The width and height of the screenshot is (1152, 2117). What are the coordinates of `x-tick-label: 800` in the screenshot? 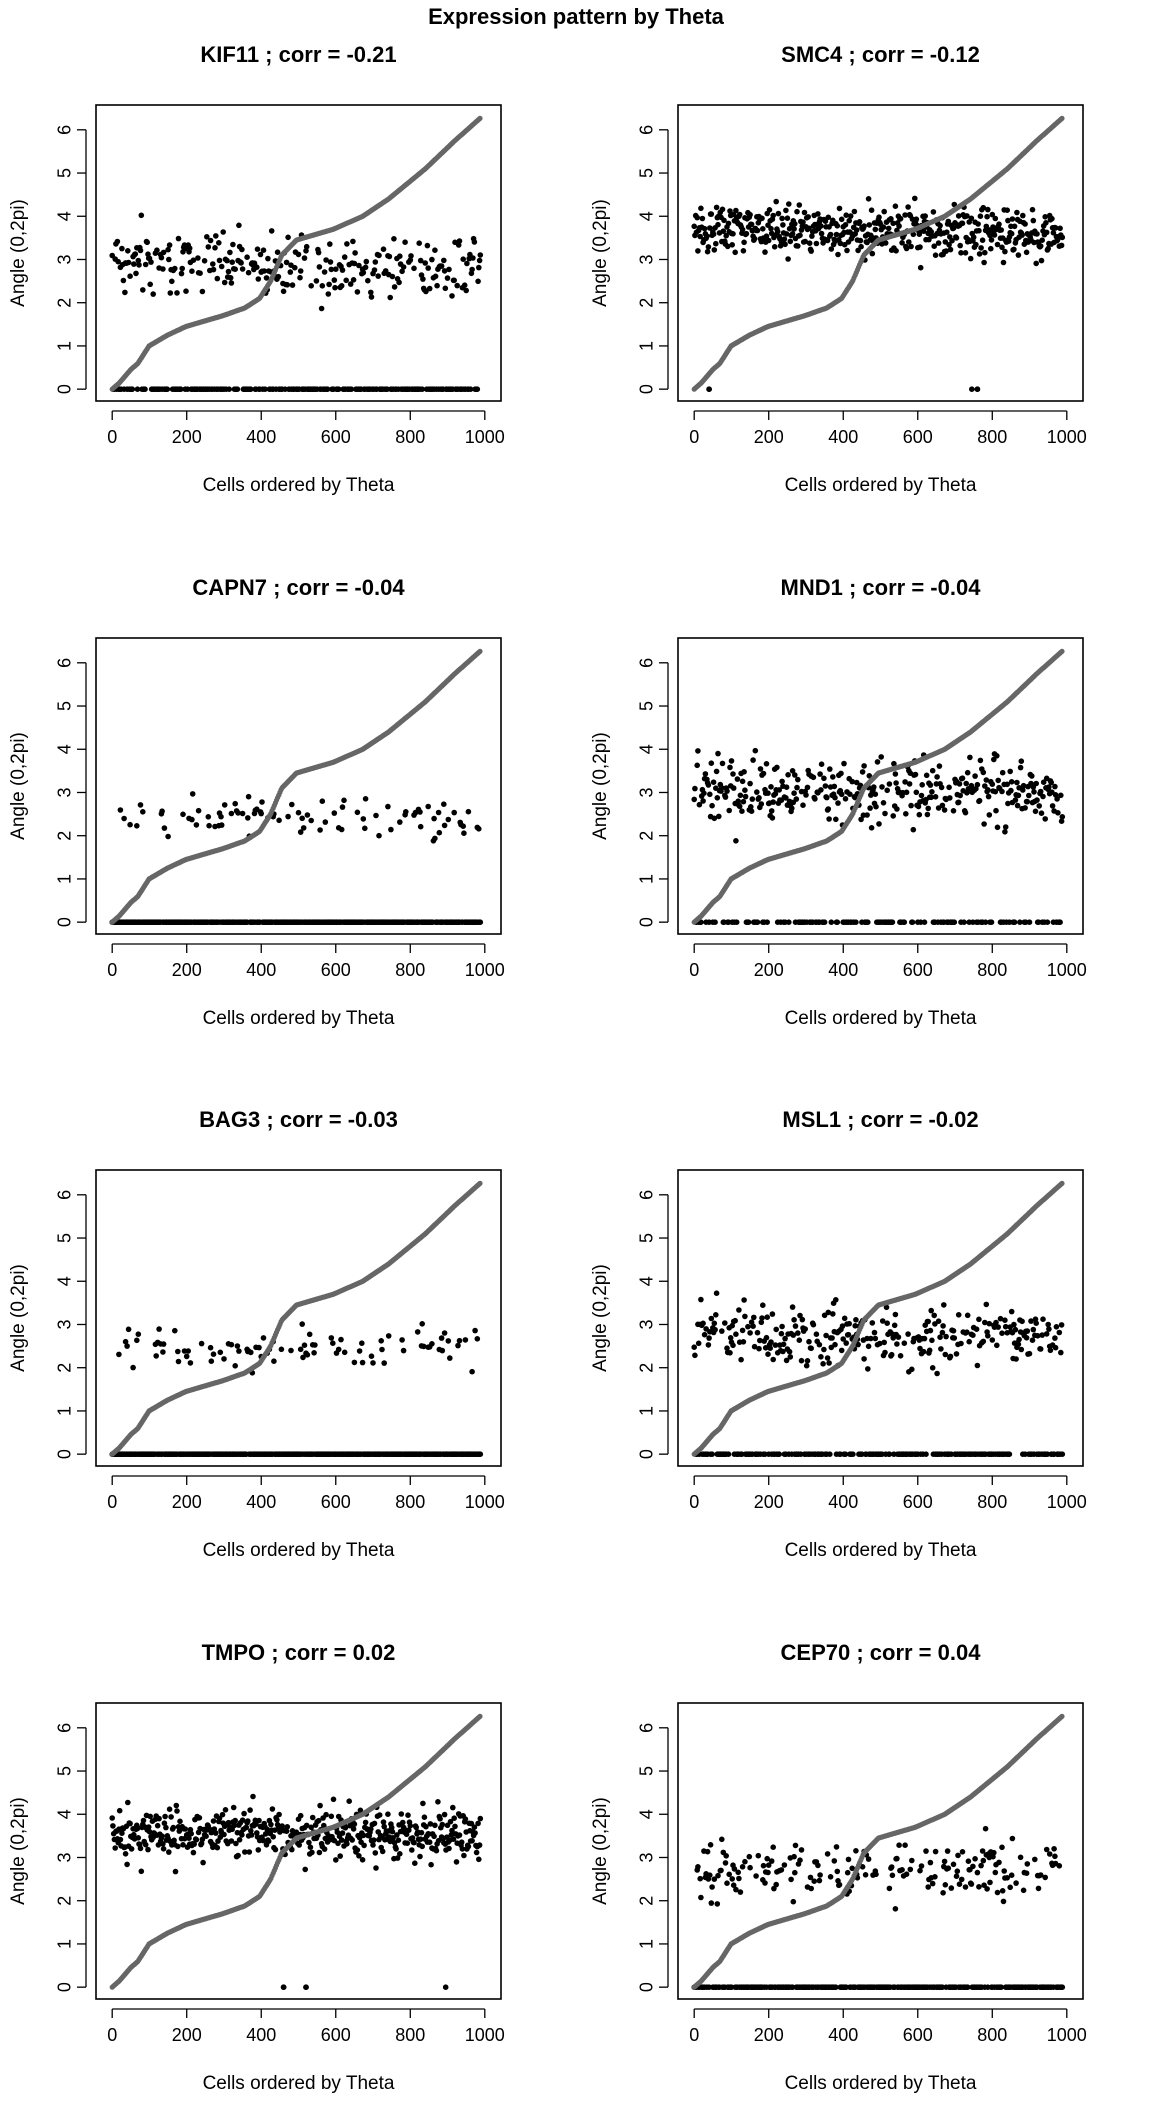 It's located at (410, 437).